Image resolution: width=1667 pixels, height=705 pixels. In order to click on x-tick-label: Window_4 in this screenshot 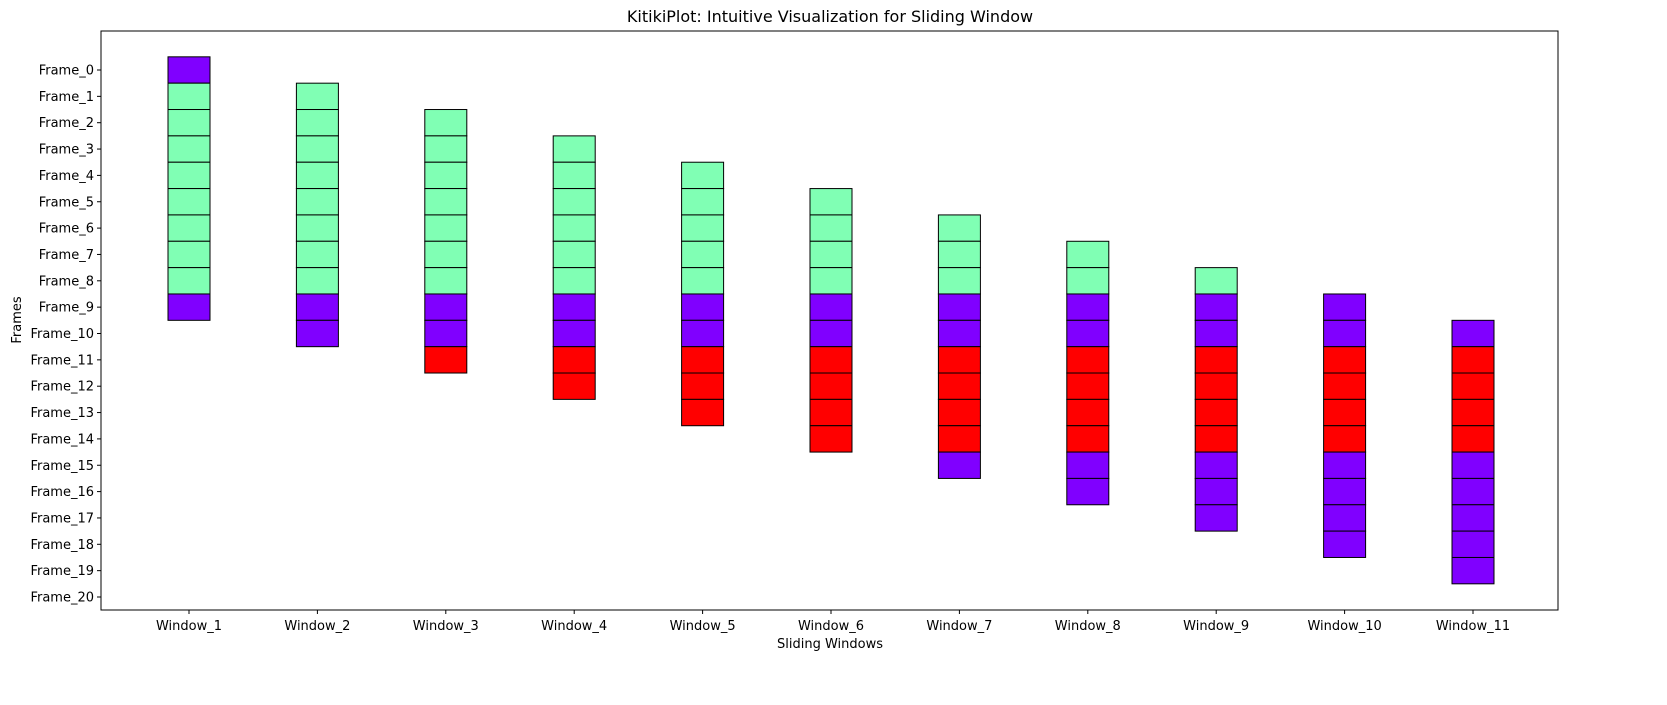, I will do `click(574, 626)`.